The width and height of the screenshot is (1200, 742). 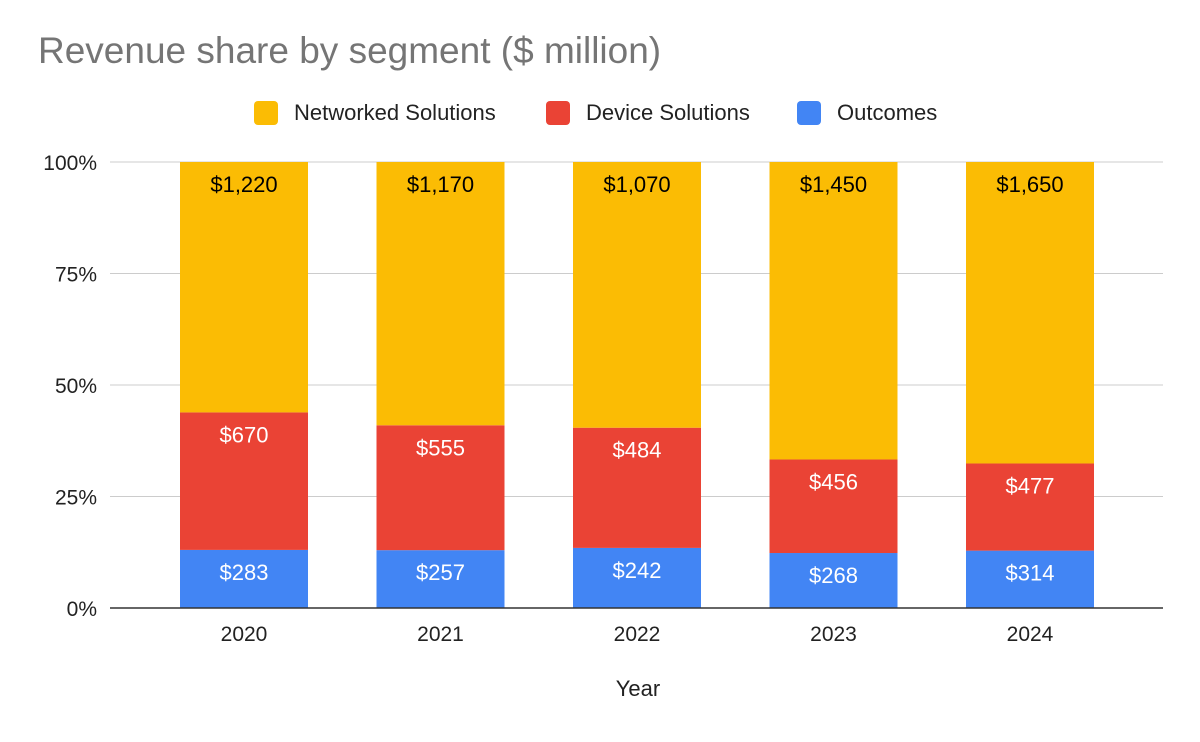 I want to click on data-label: $283, so click(x=244, y=572).